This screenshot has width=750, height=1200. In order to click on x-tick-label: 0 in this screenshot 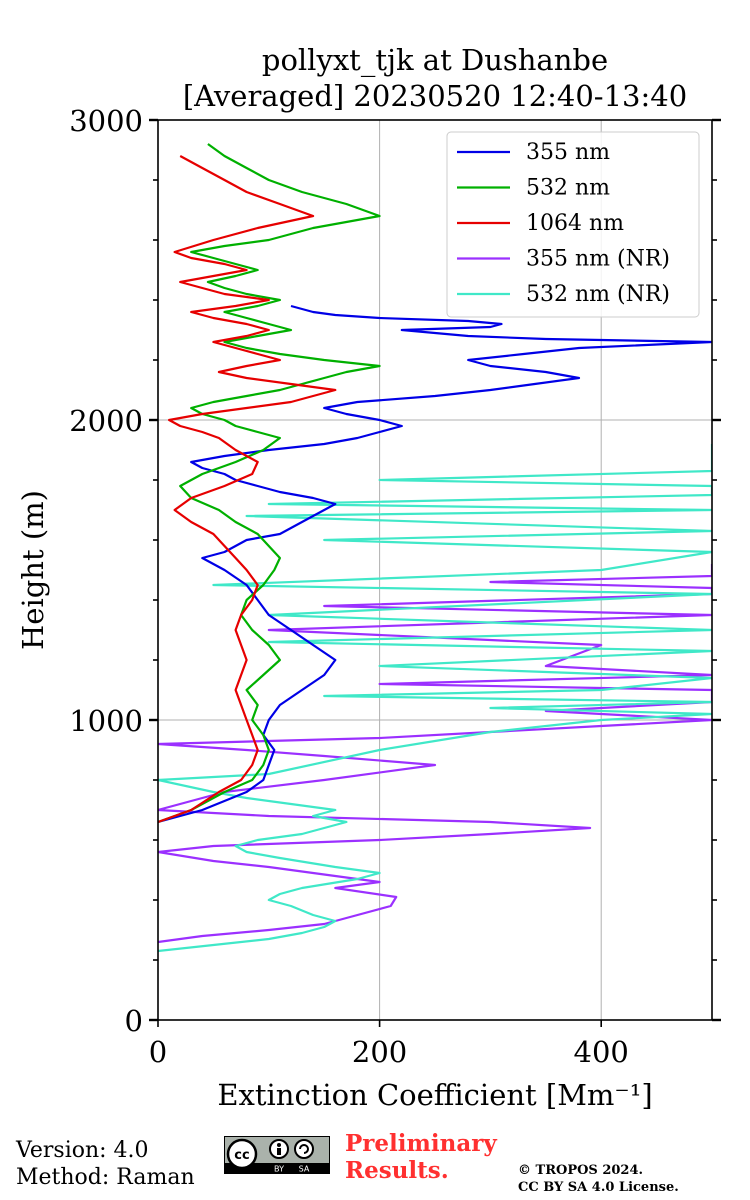, I will do `click(158, 1052)`.